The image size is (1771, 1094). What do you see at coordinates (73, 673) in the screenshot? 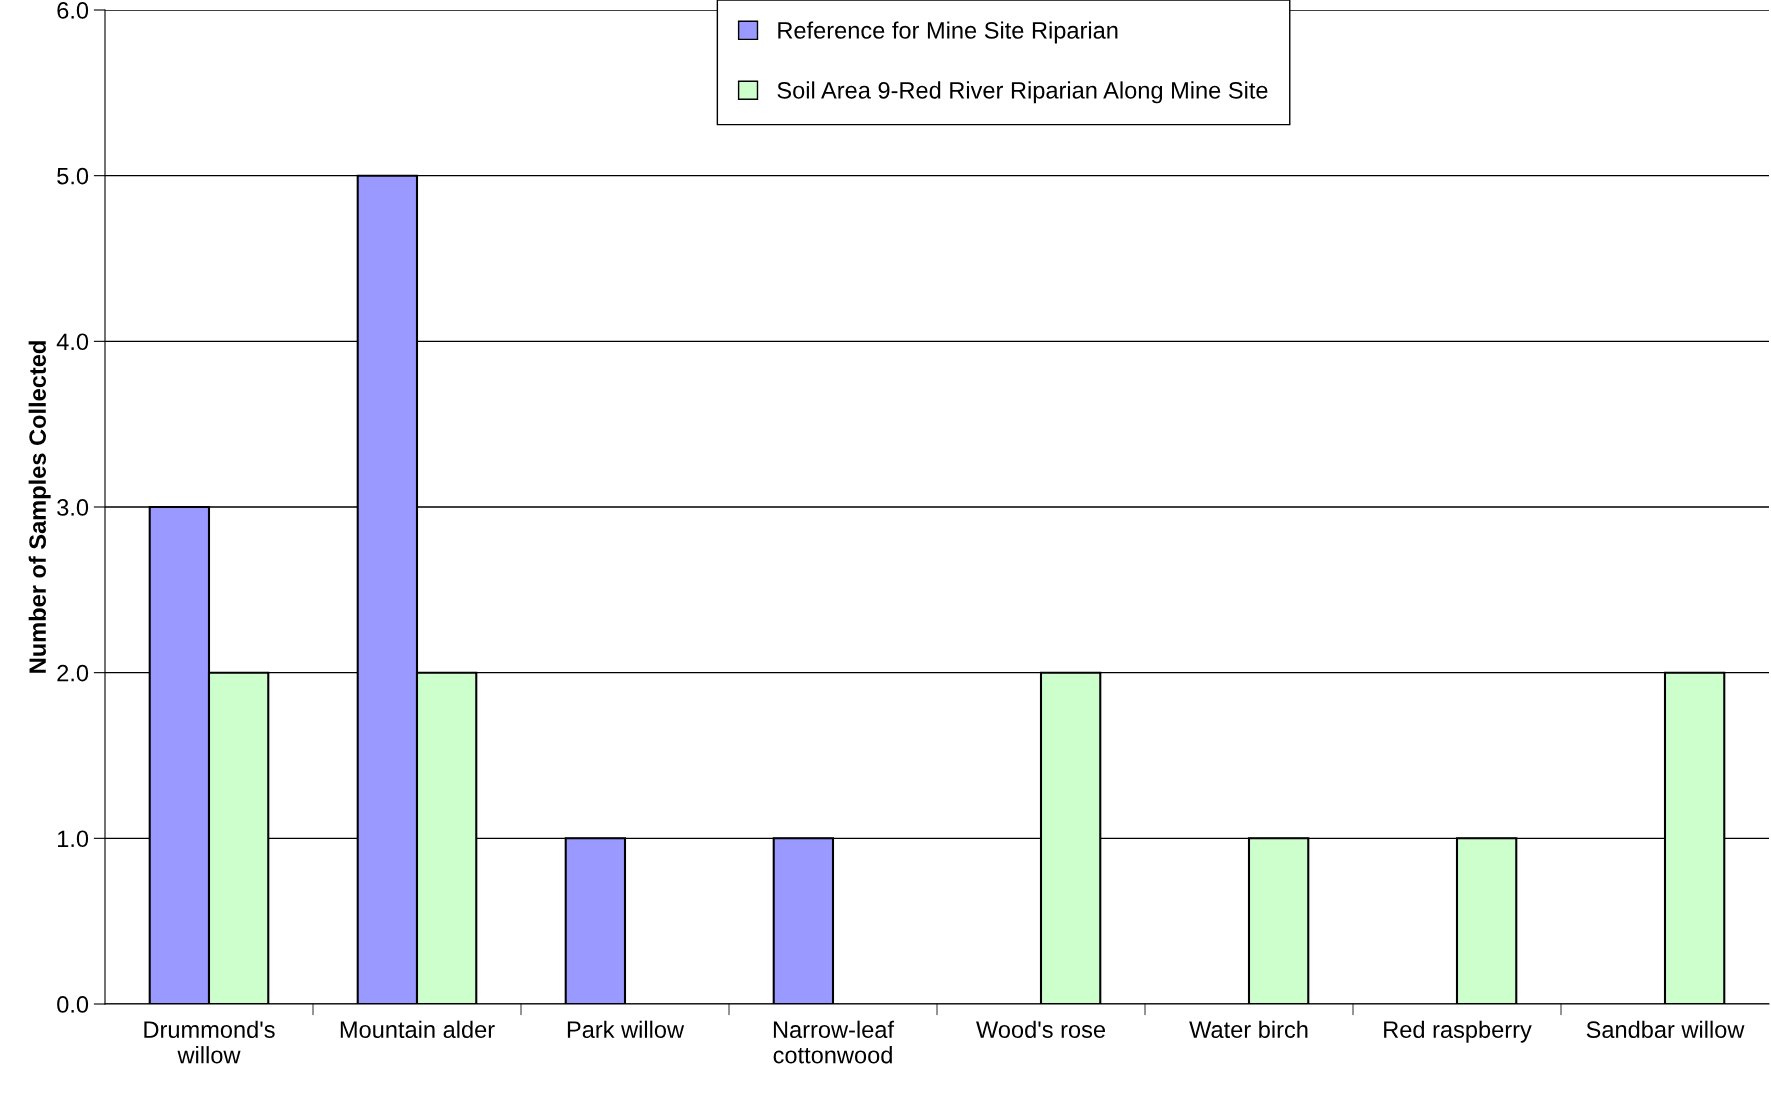
I see `y-tick-label: 2.0` at bounding box center [73, 673].